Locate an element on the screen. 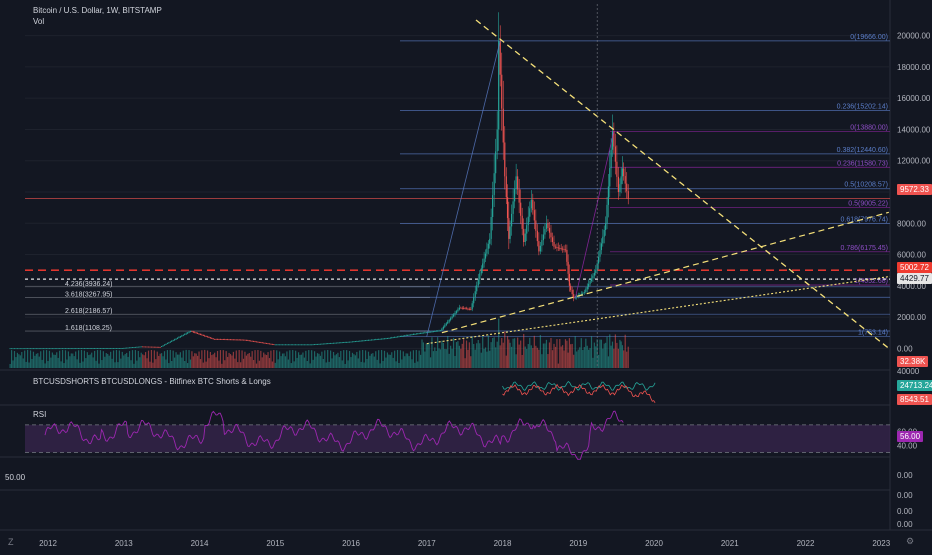 Image resolution: width=932 pixels, height=555 pixels. settings-icon: ⚙ is located at coordinates (910, 541).